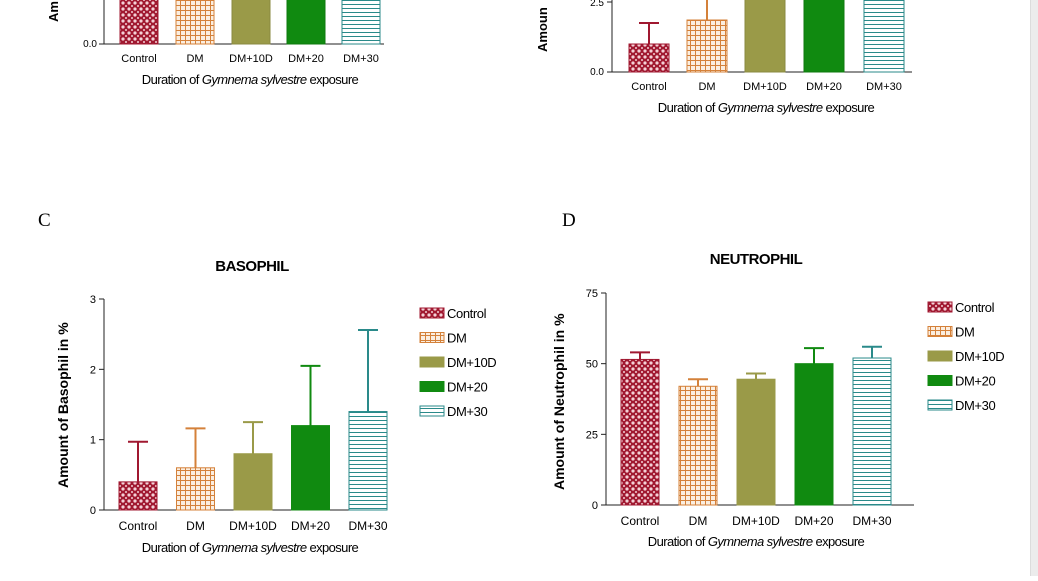  I want to click on panel-a-bar-dm, so click(195, 22).